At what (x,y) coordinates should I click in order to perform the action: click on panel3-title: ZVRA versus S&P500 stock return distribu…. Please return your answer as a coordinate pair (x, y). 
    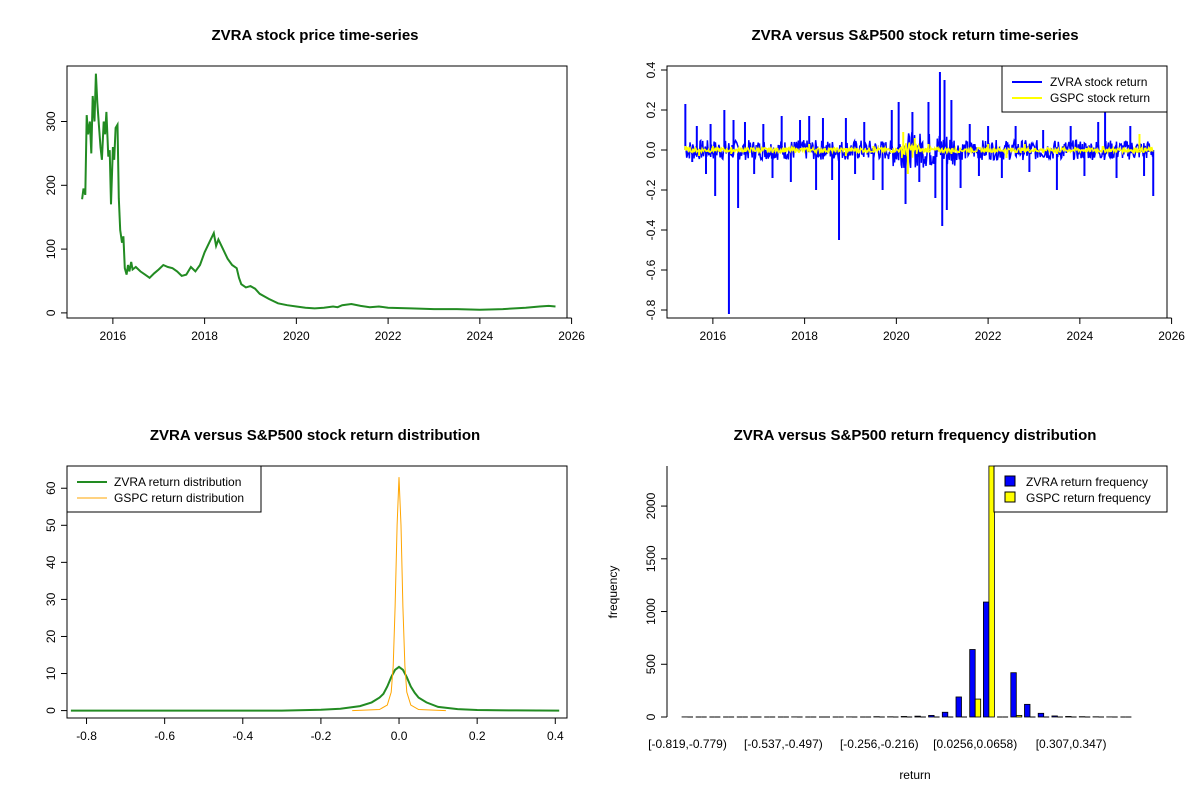
    Looking at the image, I should click on (315, 435).